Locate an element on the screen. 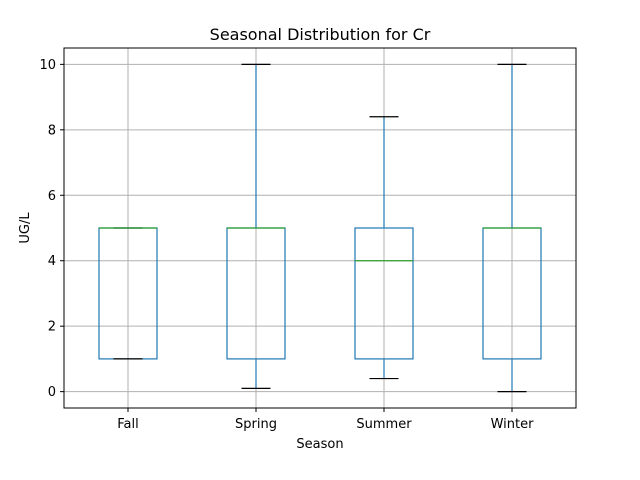 This screenshot has height=480, width=640. y-tick-label: 6 is located at coordinates (52, 196).